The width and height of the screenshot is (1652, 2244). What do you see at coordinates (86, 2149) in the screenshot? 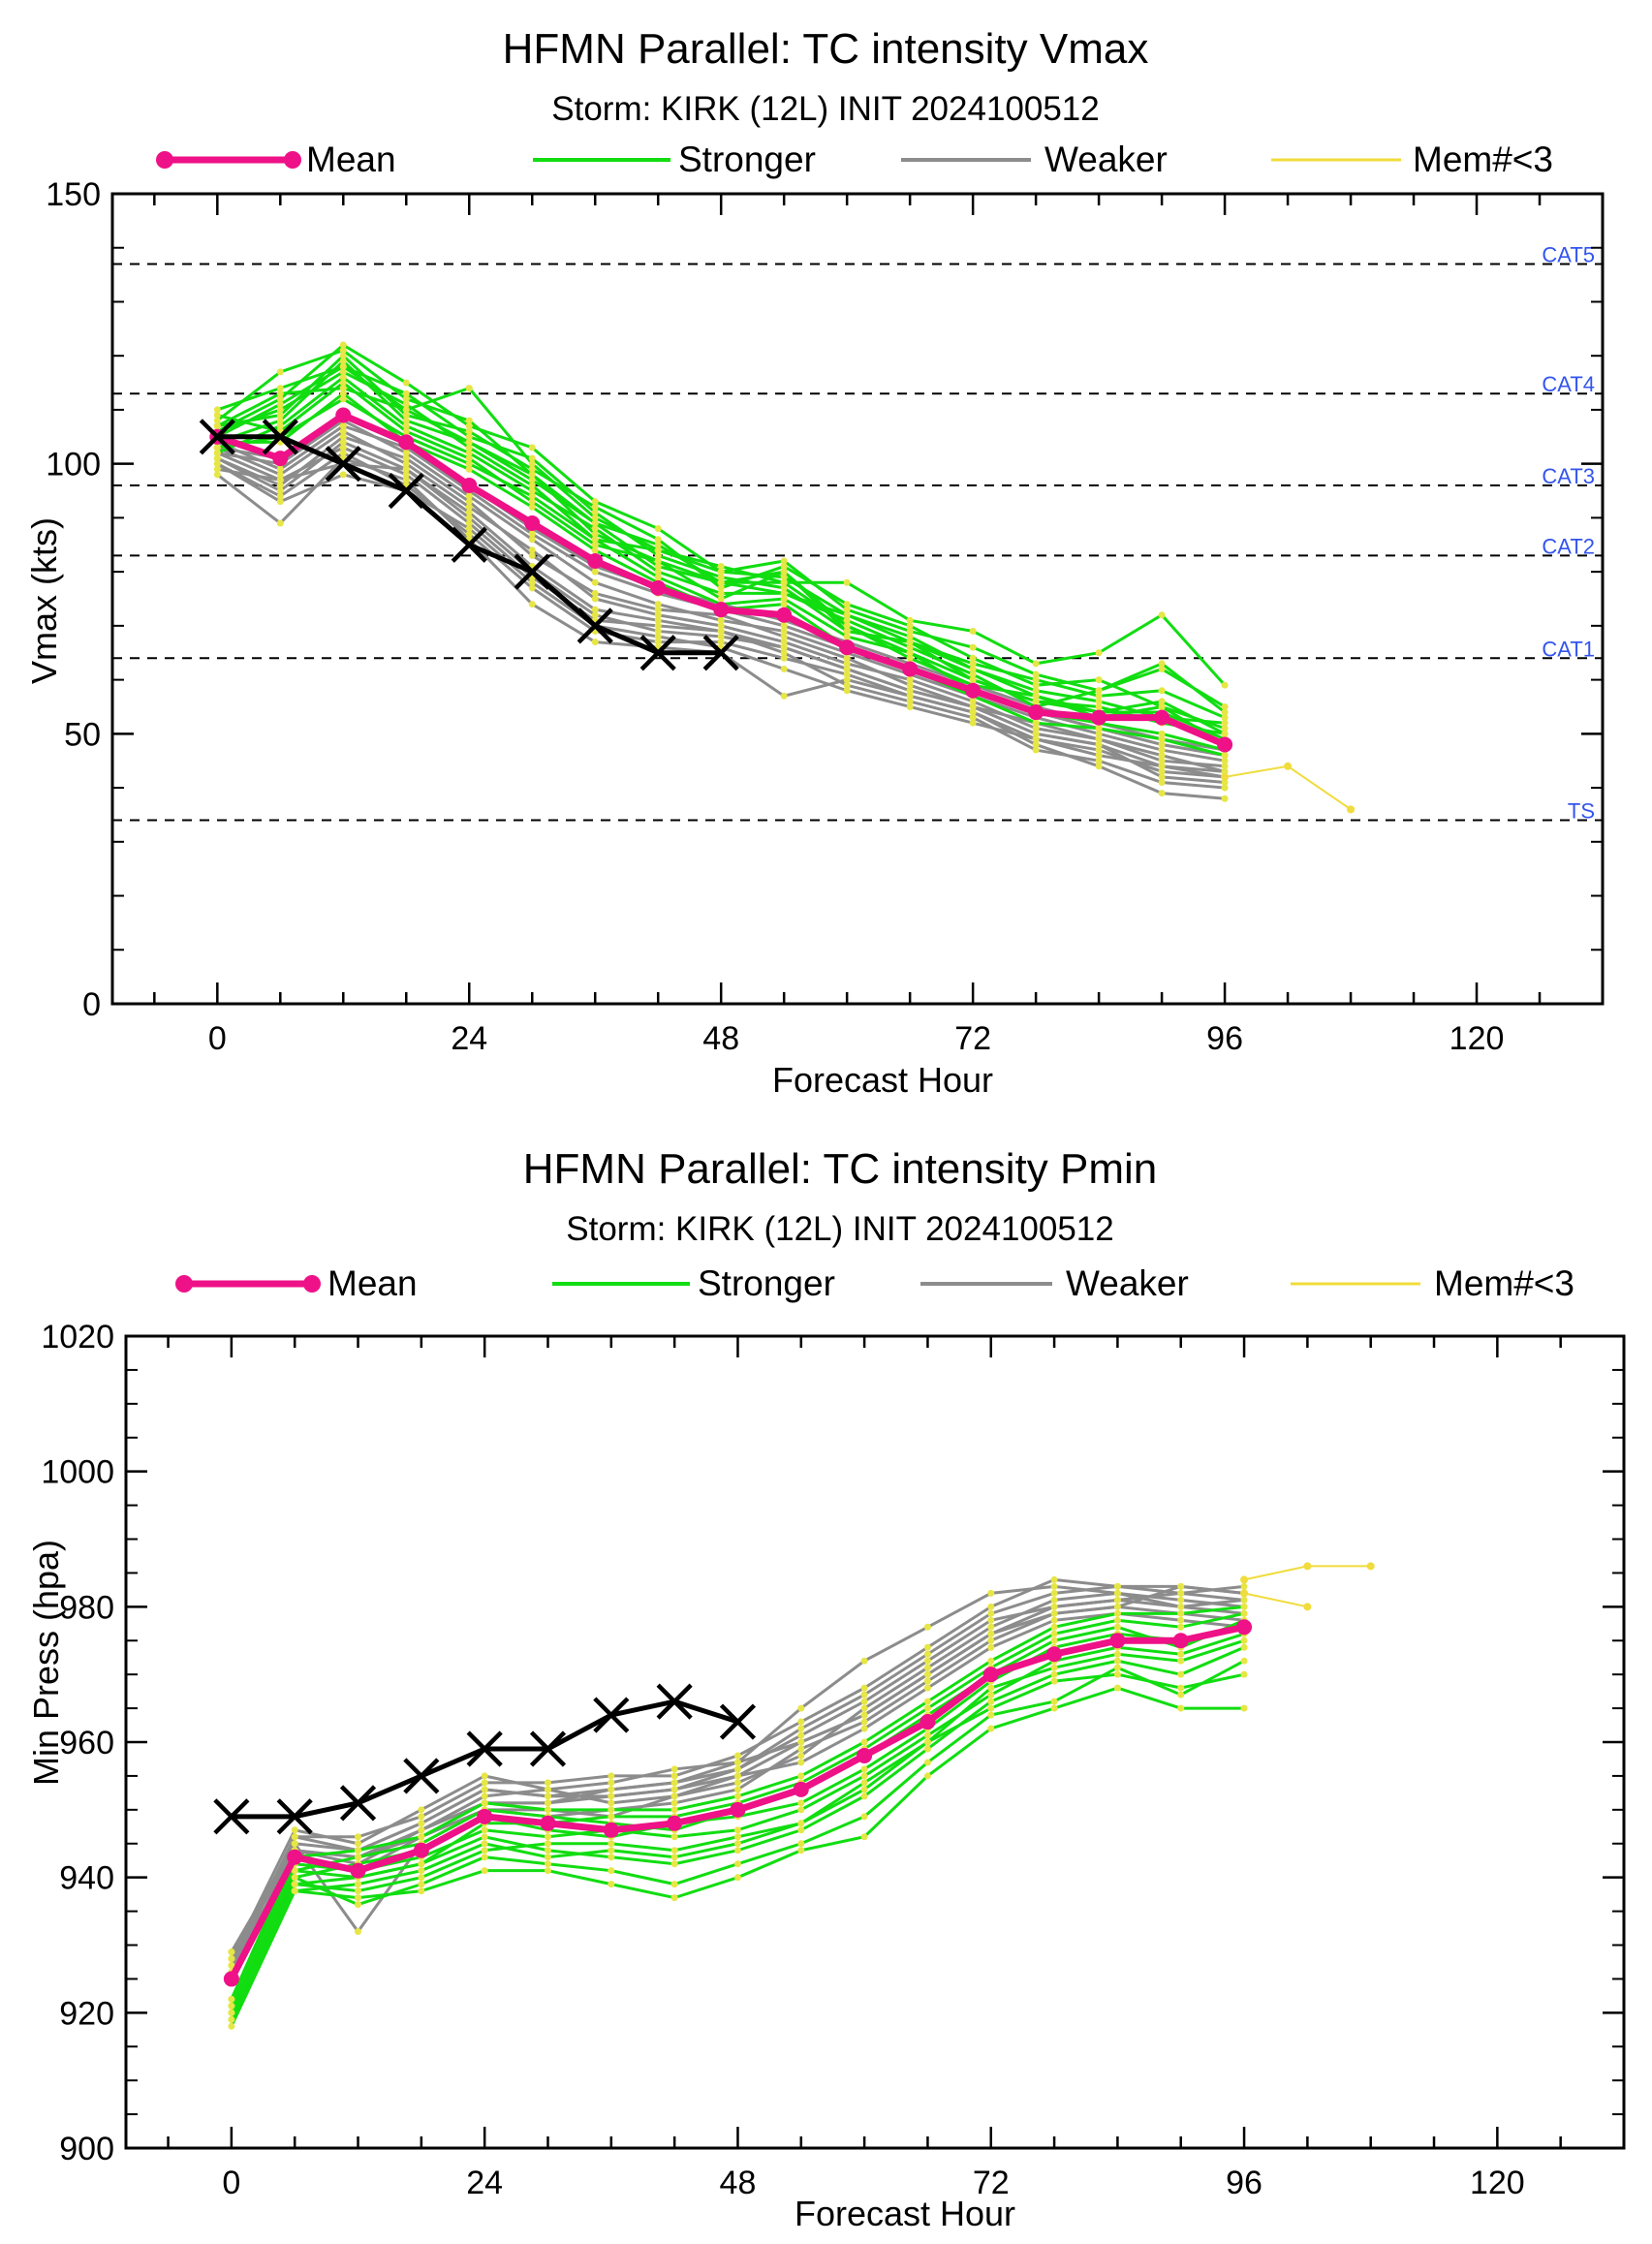
I see `y-tick-label: 900` at bounding box center [86, 2149].